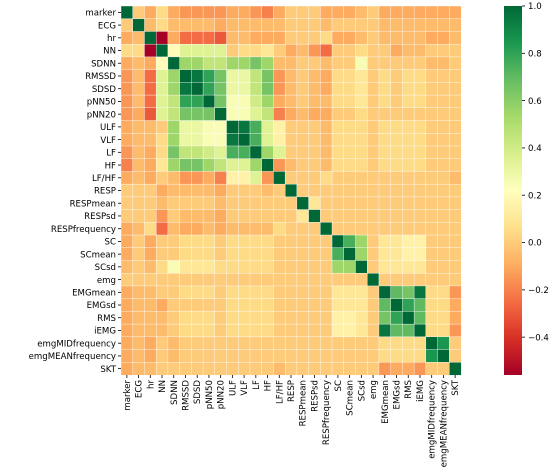  I want to click on column-label: ULF, so click(233, 388).